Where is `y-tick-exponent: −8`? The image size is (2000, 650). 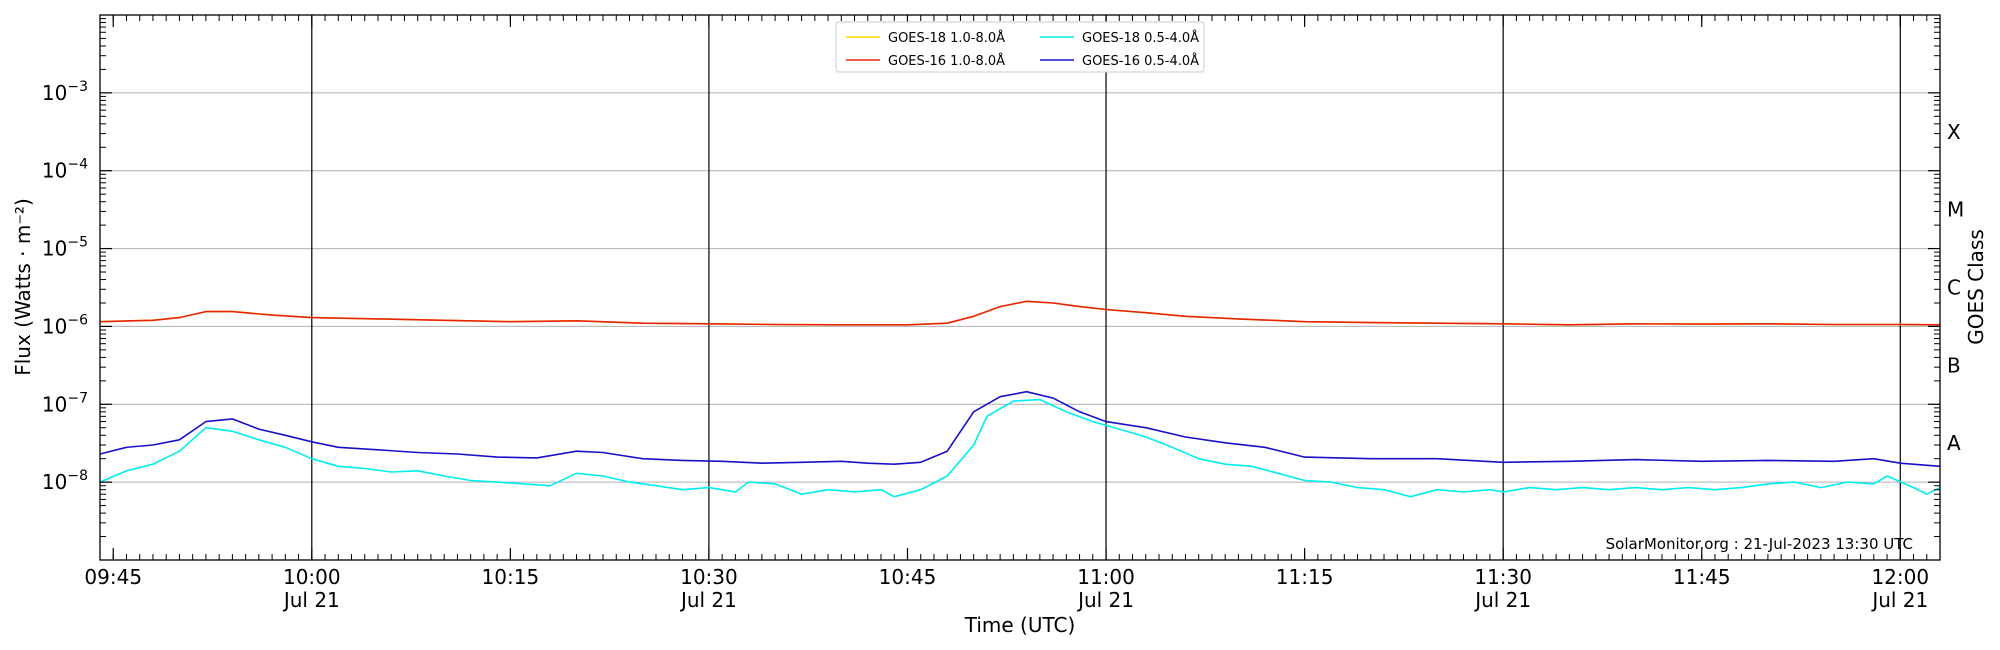
y-tick-exponent: −8 is located at coordinates (77, 476).